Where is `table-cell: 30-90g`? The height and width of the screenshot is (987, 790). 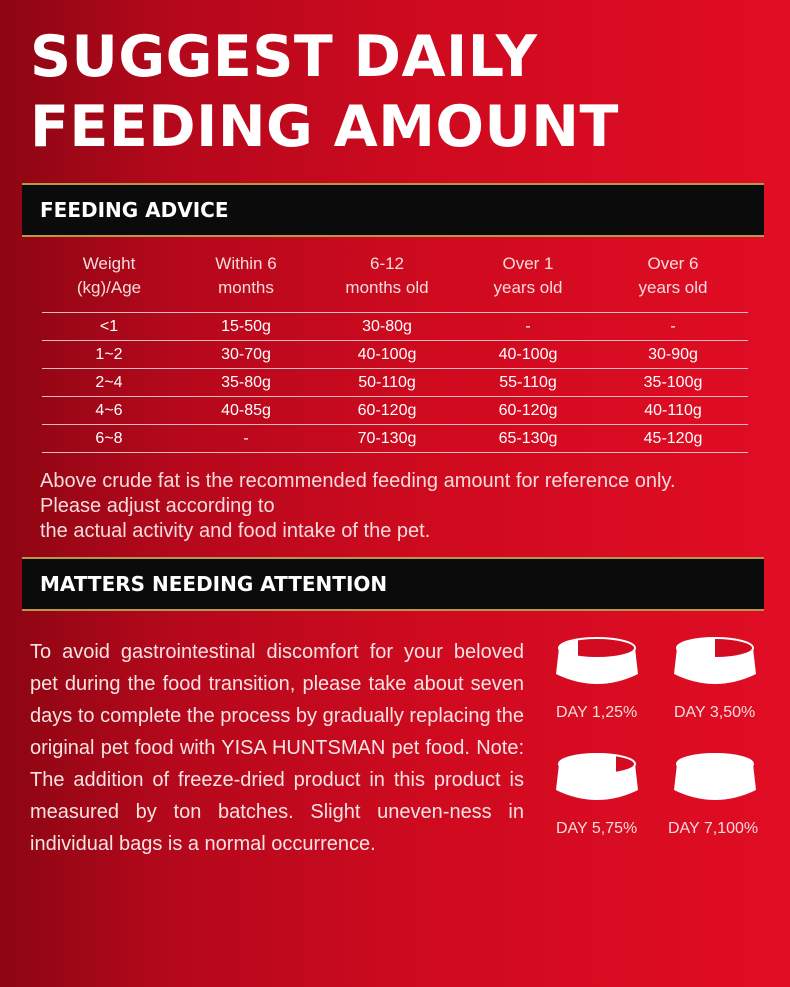 table-cell: 30-90g is located at coordinates (673, 354).